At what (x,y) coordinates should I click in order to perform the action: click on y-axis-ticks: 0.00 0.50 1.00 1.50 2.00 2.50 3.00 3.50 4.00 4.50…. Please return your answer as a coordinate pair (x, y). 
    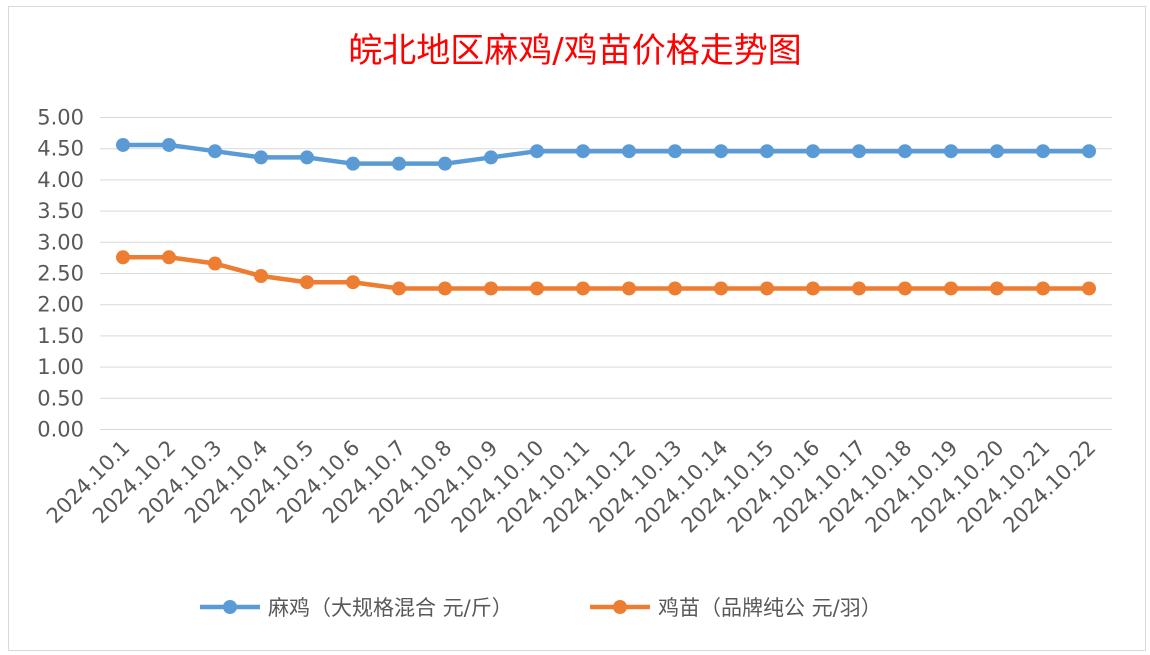
    Looking at the image, I should click on (60, 274).